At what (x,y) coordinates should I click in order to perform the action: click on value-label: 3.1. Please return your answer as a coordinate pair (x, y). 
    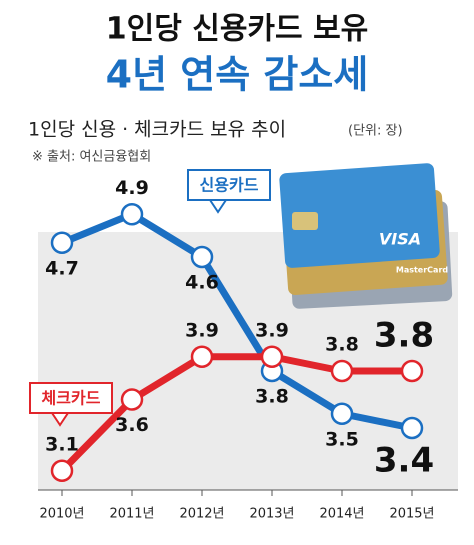
    Looking at the image, I should click on (62, 444).